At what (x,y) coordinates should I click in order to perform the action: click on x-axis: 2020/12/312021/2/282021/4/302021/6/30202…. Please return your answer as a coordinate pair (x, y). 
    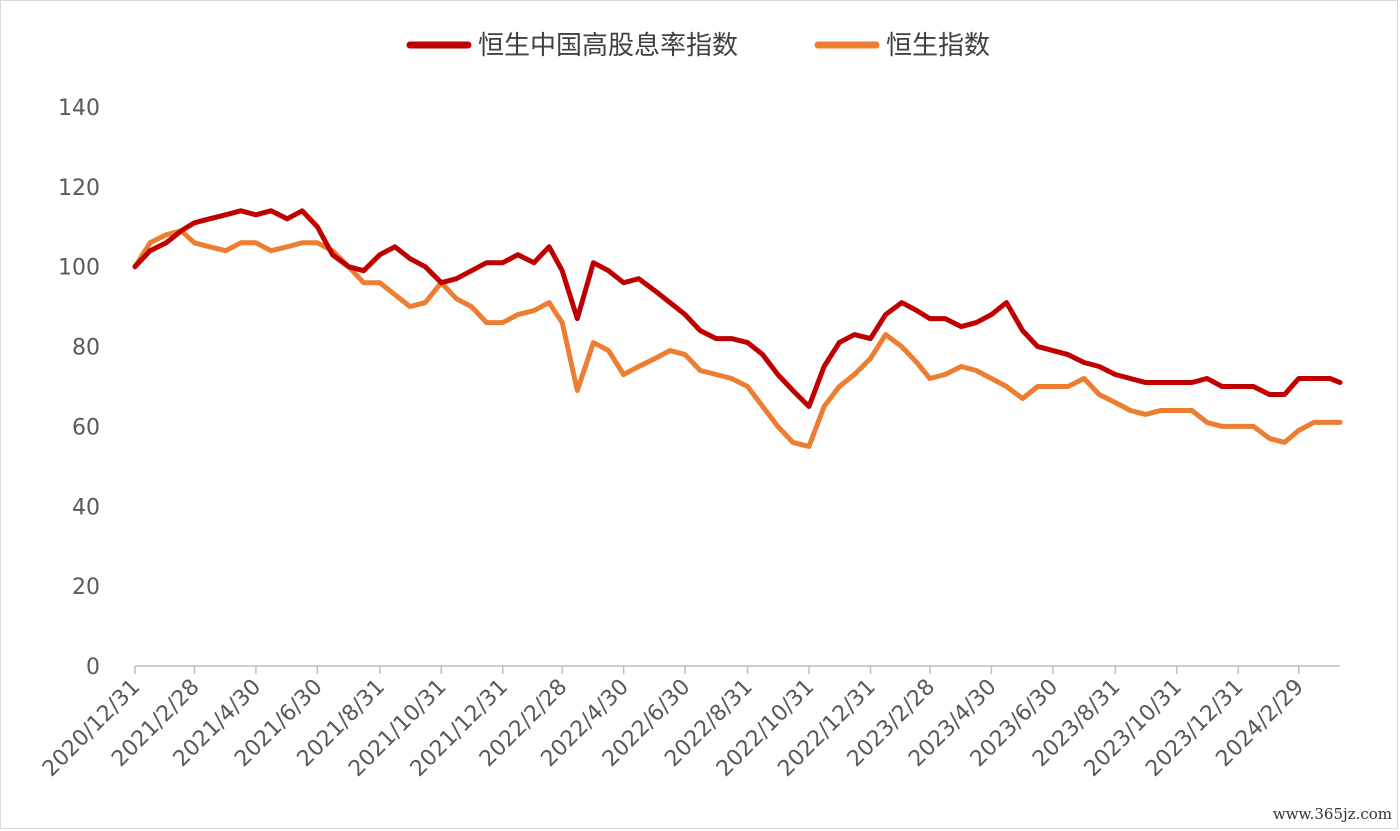
    Looking at the image, I should click on (689, 723).